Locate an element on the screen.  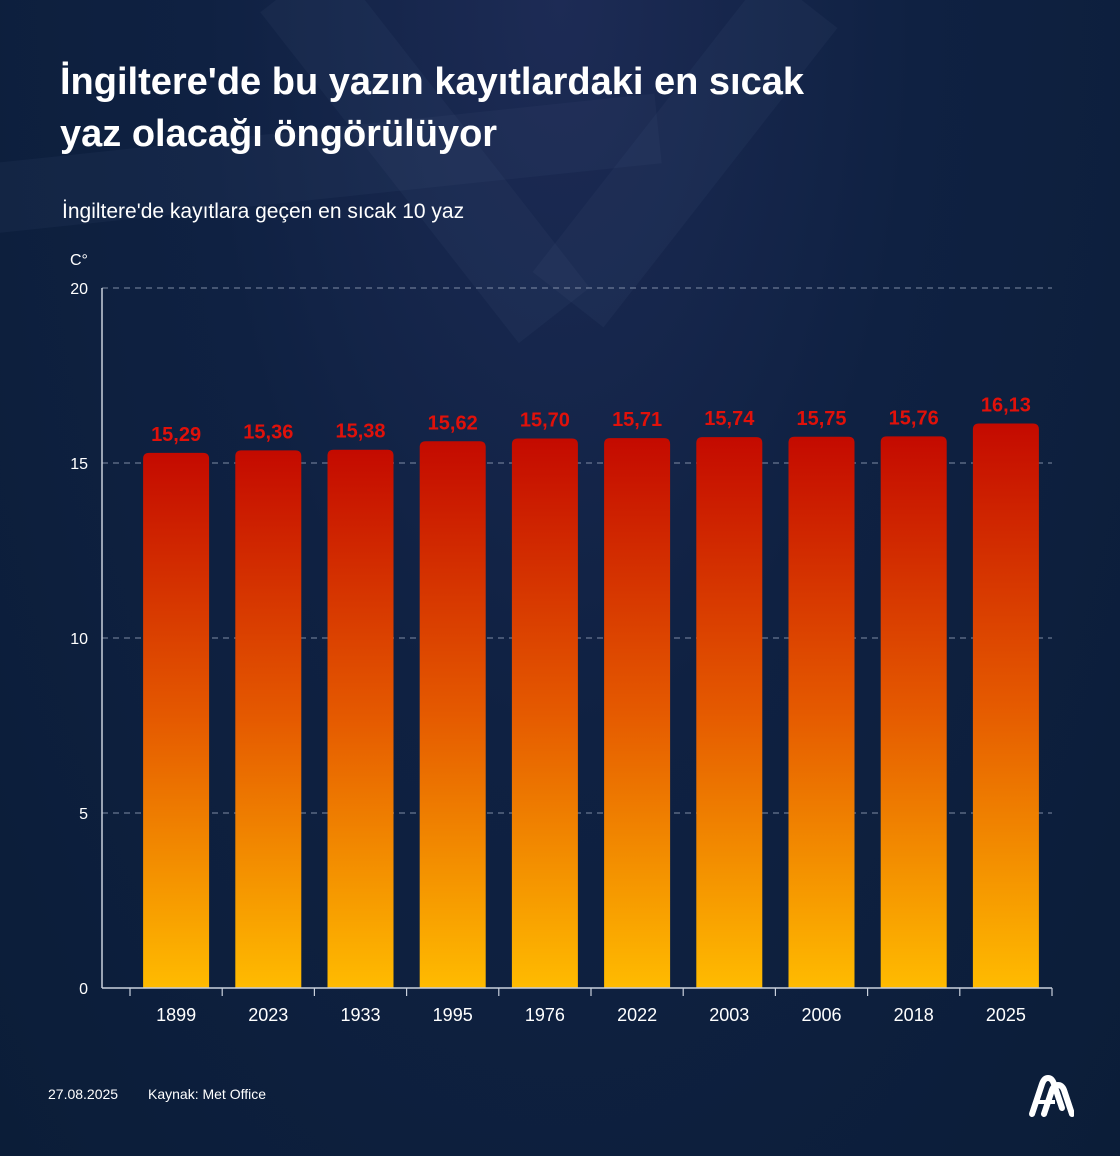
x-tick-label: 1899 is located at coordinates (176, 1015).